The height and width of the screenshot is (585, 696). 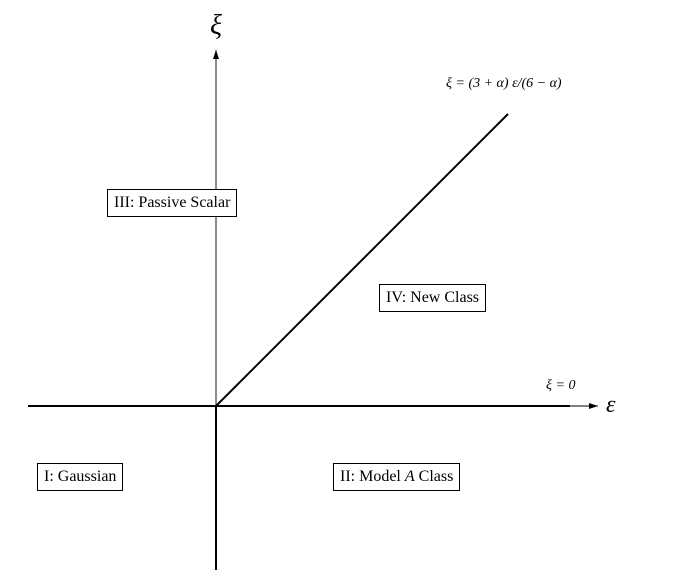 What do you see at coordinates (372, 476) in the screenshot?
I see `region-model-a-prefix: II: Model` at bounding box center [372, 476].